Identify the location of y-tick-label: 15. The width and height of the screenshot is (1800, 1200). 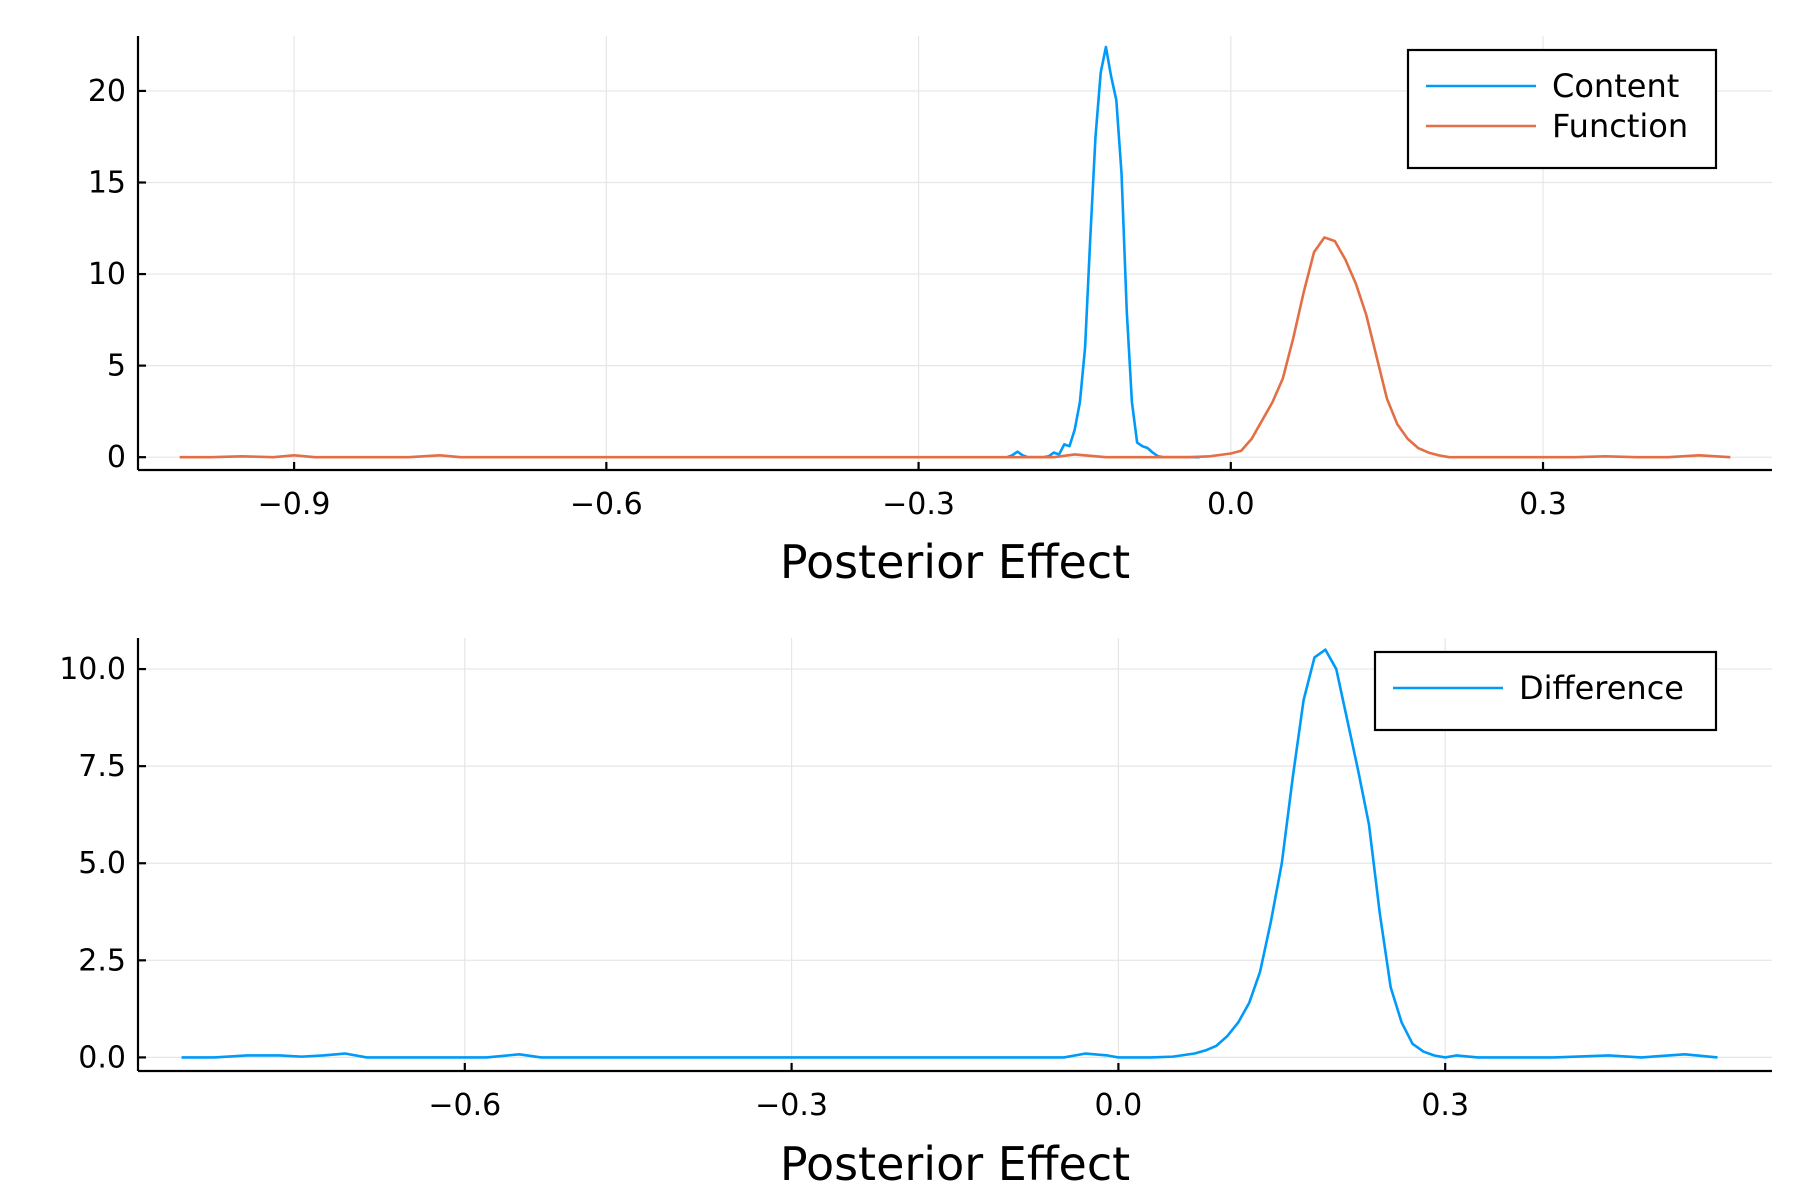
(107, 182).